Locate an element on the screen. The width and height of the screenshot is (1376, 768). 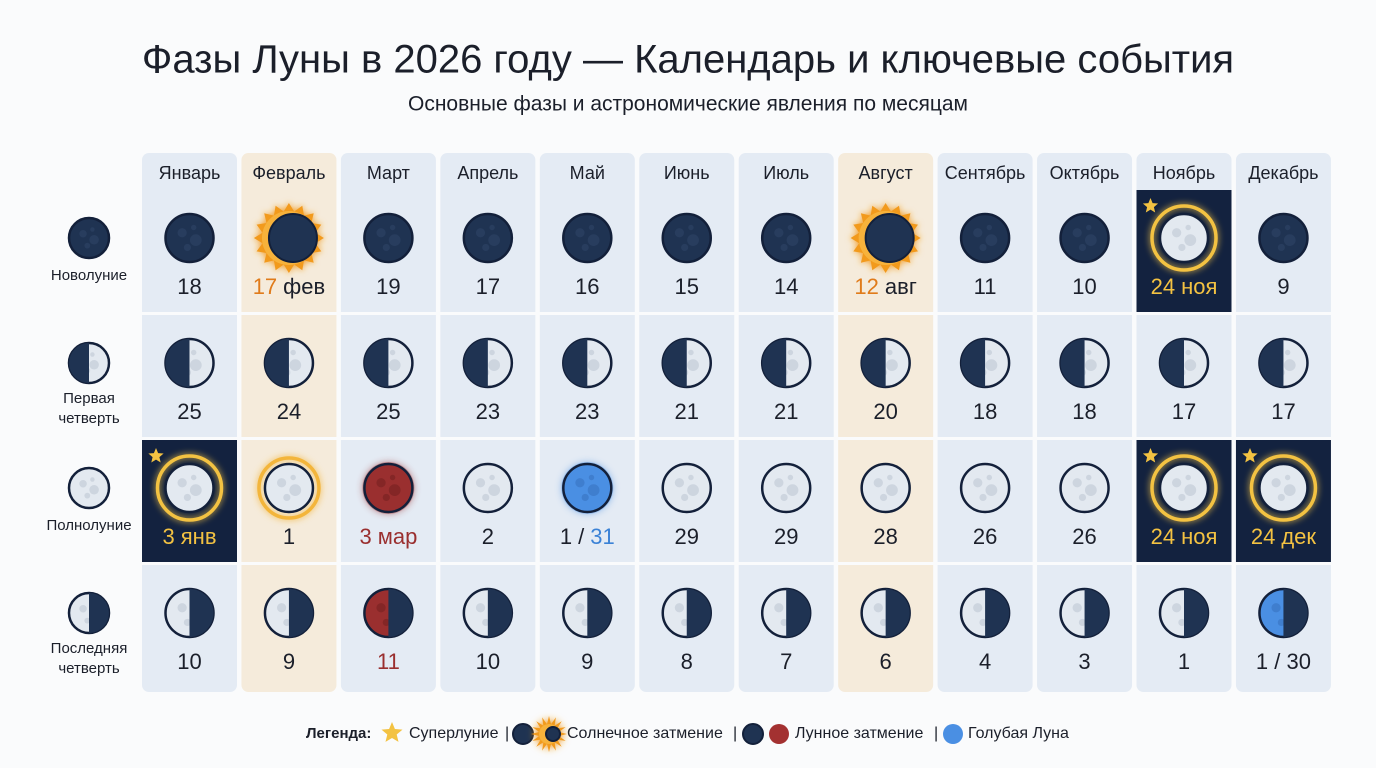
cell-label: 29 is located at coordinates (786, 536).